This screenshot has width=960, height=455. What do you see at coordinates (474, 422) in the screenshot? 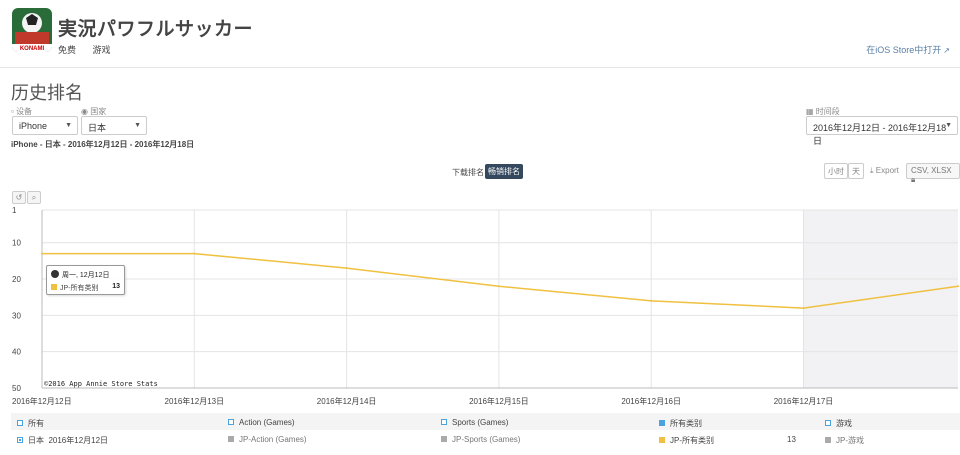
I see `legend-sports-games: Sports (Games)` at bounding box center [474, 422].